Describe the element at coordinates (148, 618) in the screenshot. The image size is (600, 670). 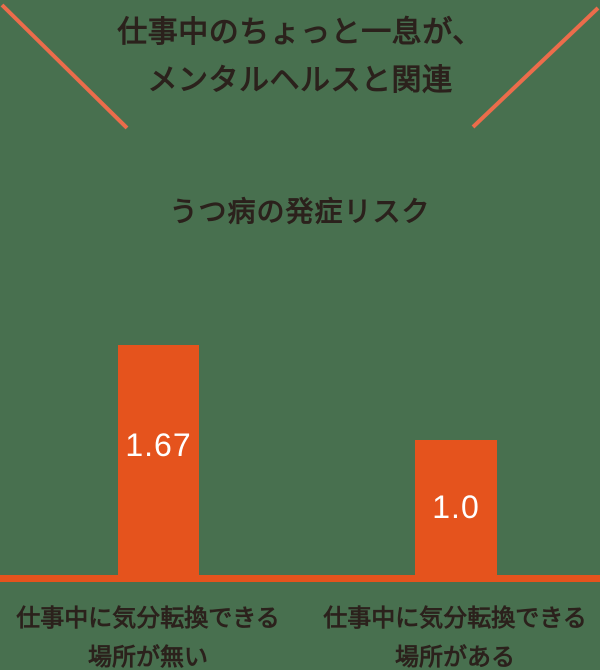
I see `category-label-no-place-line-1: 仕事中に気分転換できる` at that location.